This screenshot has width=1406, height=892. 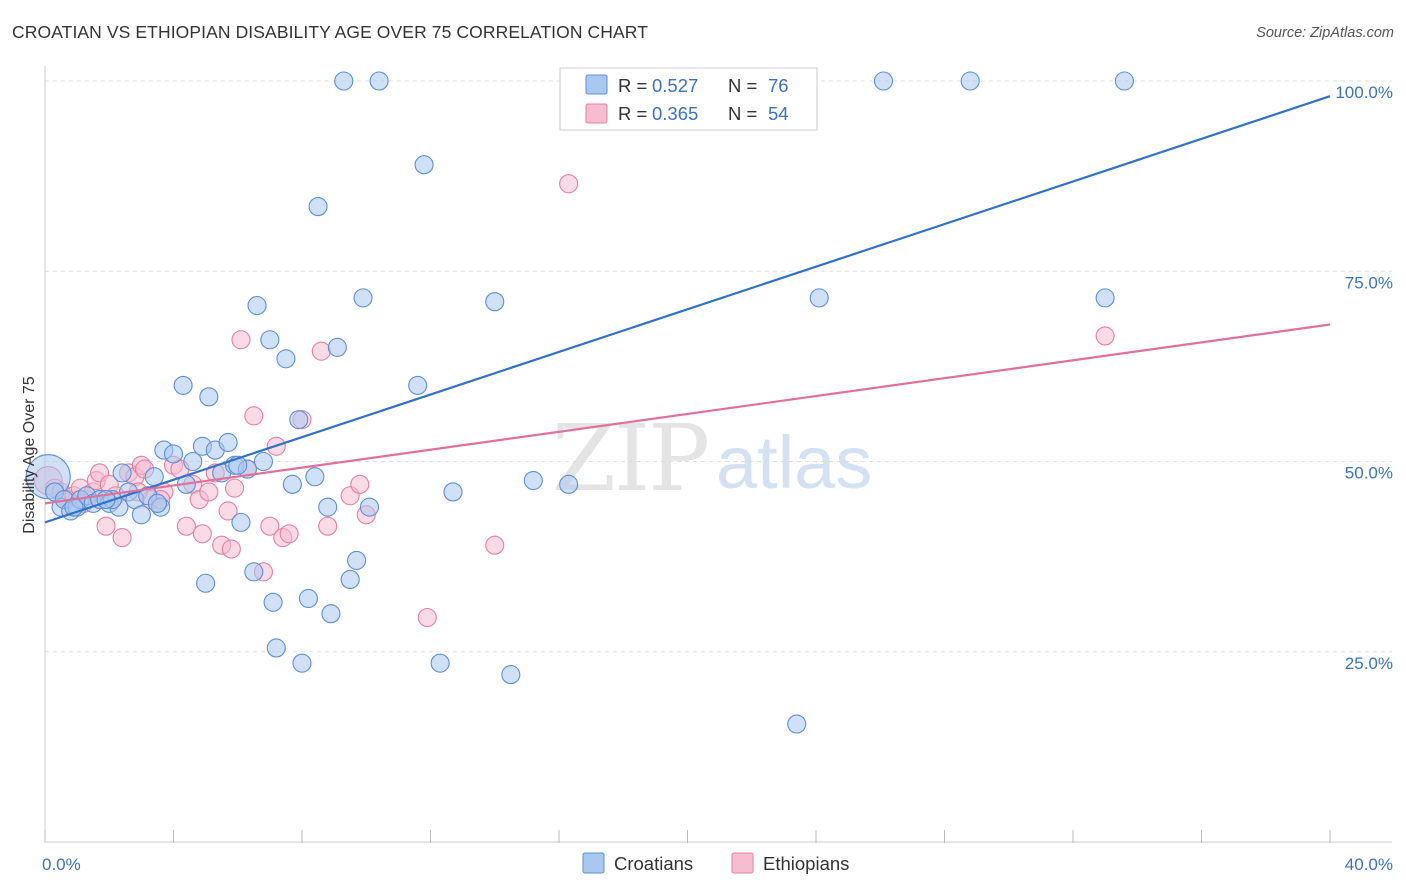 I want to click on legend-n-label-croatians: N =, so click(x=742, y=85).